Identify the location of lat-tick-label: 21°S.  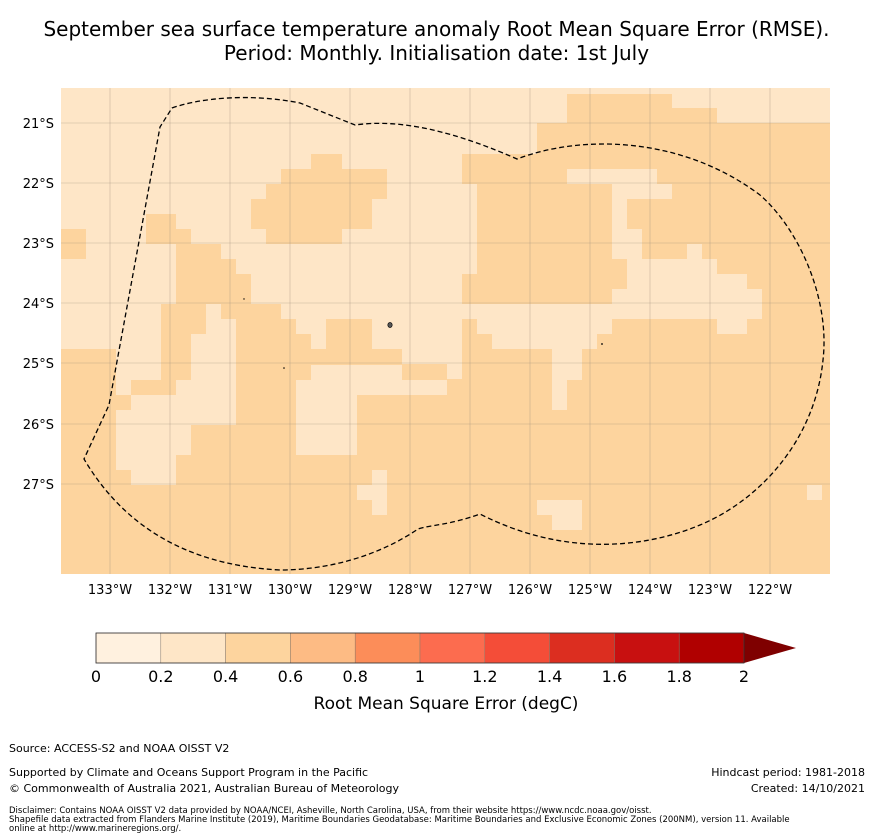
(38, 124).